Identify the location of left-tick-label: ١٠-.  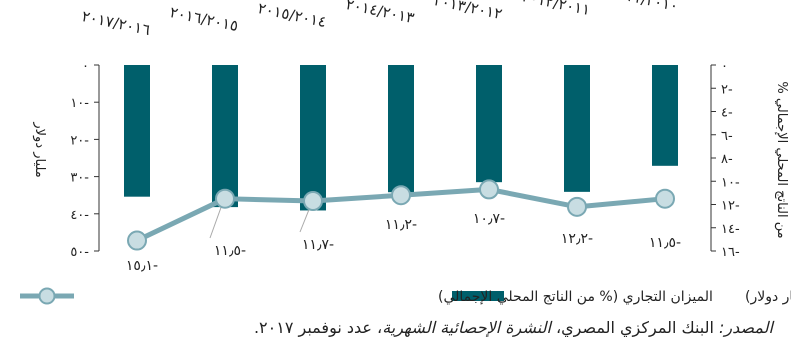
(79, 103).